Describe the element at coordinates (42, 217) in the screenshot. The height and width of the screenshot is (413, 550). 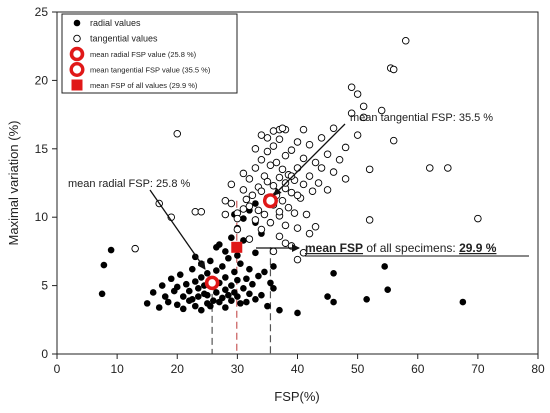
I see `y-tick-label: 10` at that location.